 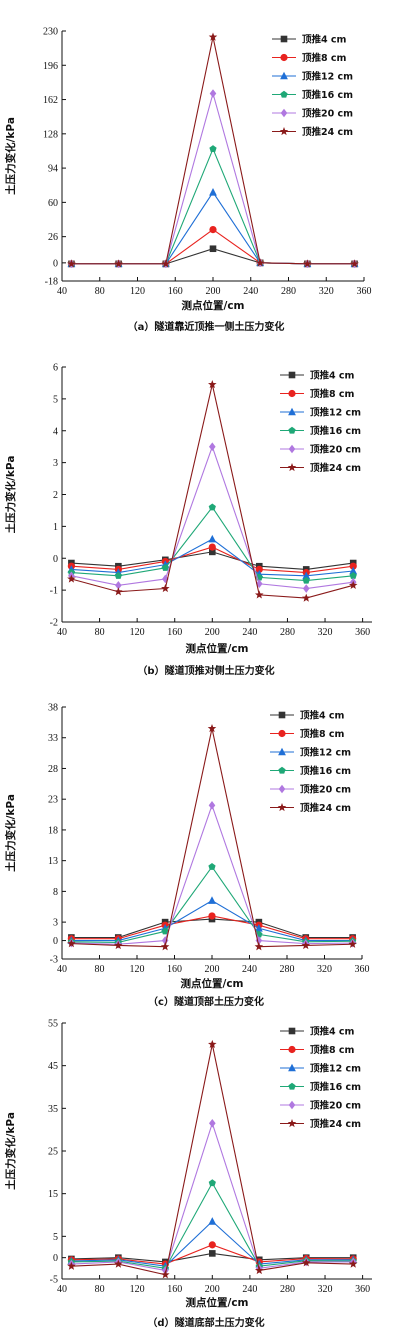 What do you see at coordinates (332, 394) in the screenshot?
I see `legend-label: 顶推8 cm` at bounding box center [332, 394].